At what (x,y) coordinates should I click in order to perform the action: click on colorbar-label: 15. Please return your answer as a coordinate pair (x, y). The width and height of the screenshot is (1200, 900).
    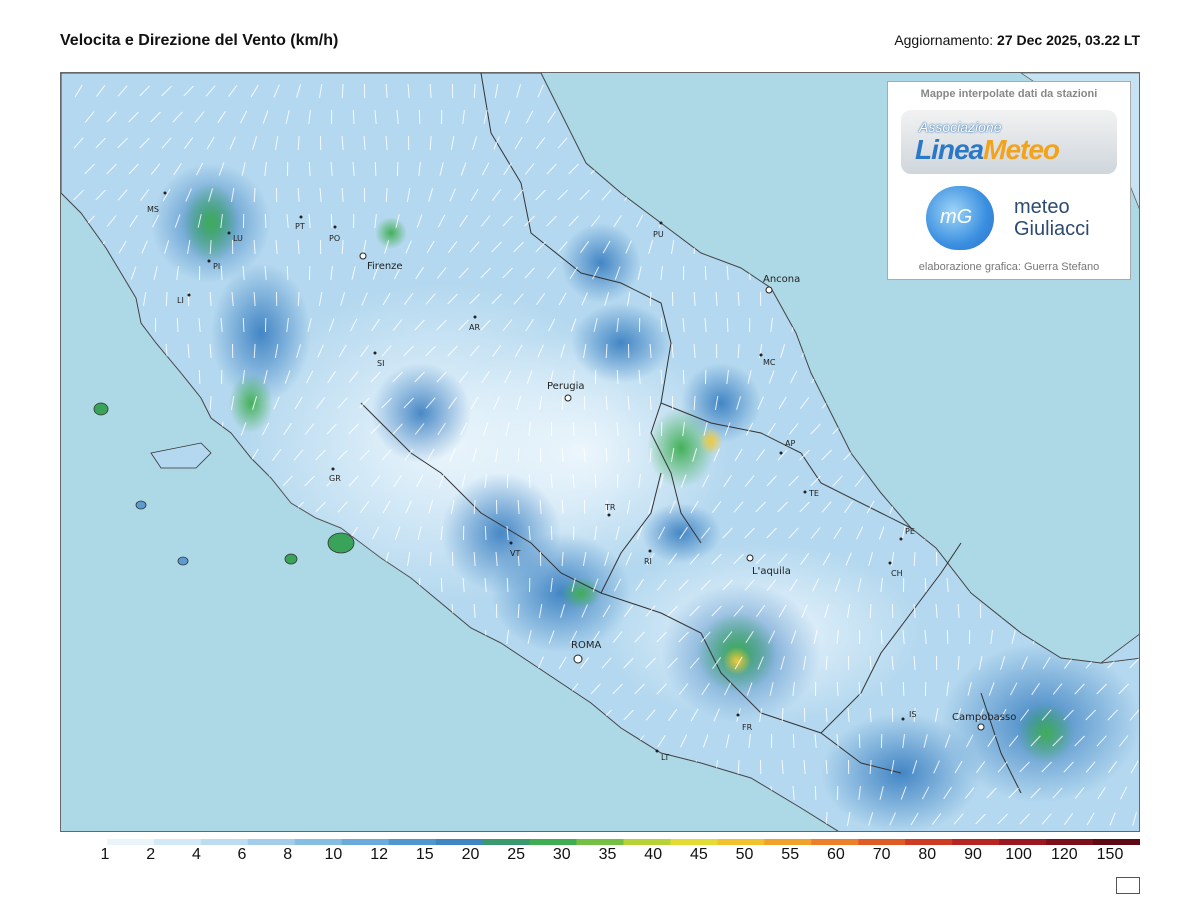
    Looking at the image, I should click on (424, 854).